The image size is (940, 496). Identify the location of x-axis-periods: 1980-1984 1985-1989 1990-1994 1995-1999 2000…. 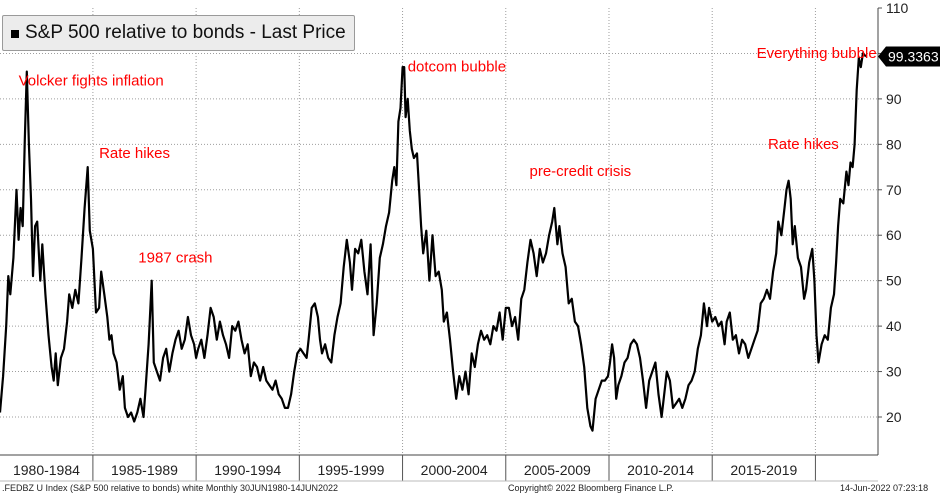
(439, 468).